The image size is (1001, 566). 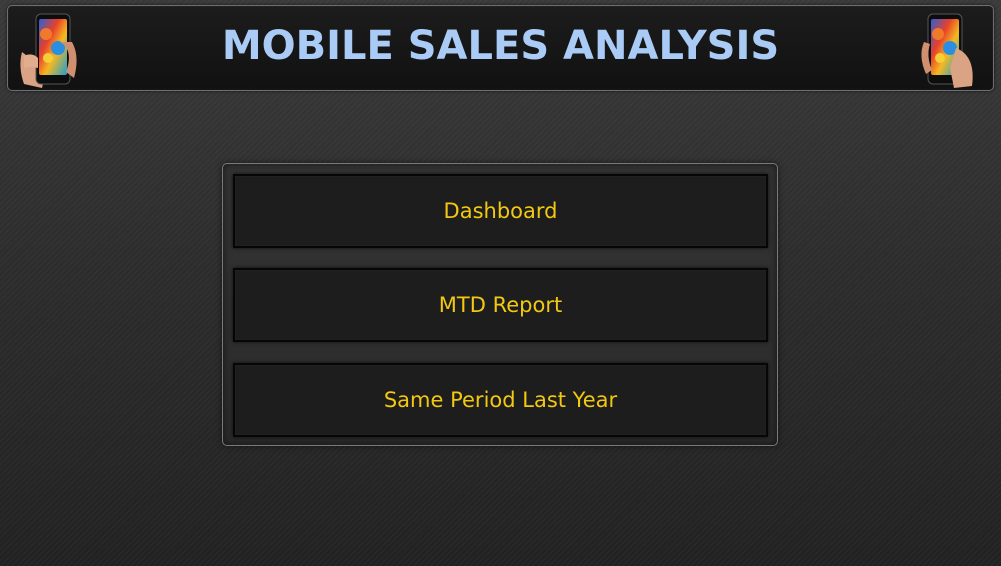 I want to click on dashboard-button-label: Dashboard, so click(x=500, y=211).